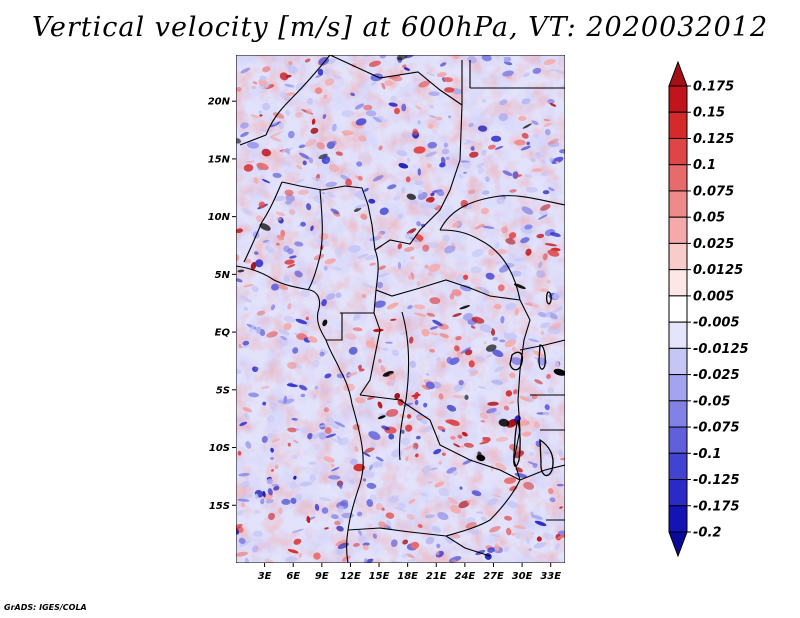  I want to click on colorbar-label: 0.05, so click(709, 218).